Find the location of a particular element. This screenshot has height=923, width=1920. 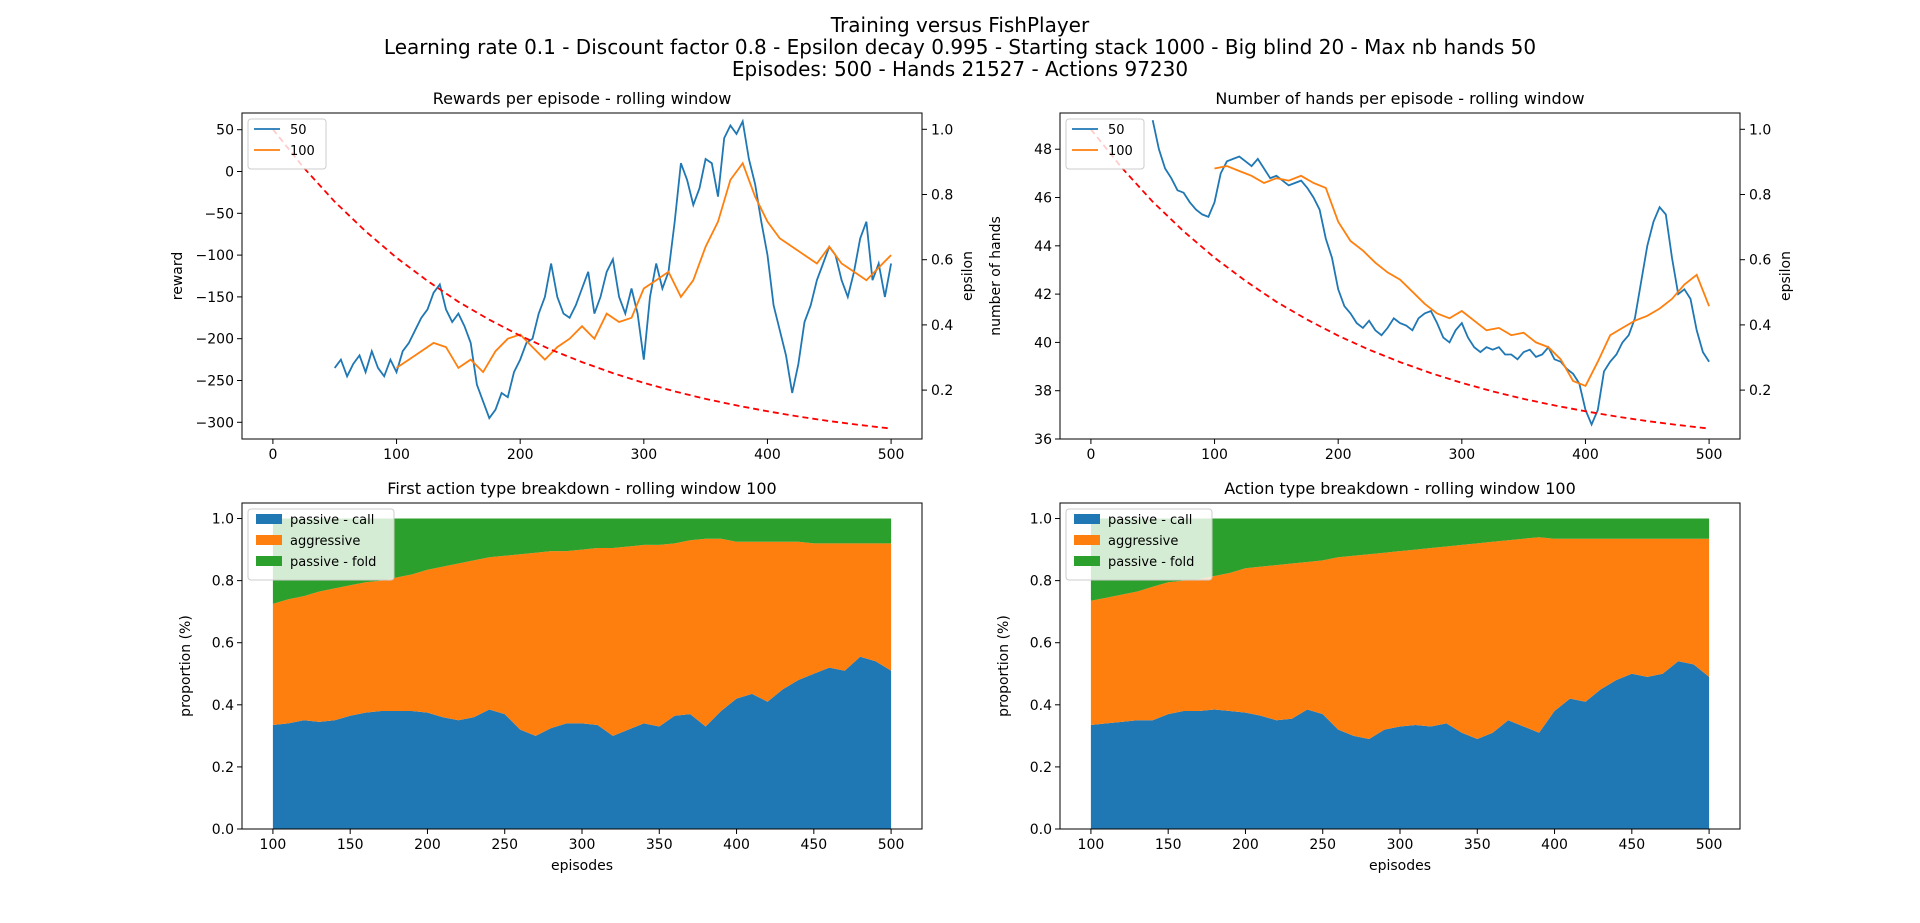

y-tick-label: −150 is located at coordinates (215, 298).